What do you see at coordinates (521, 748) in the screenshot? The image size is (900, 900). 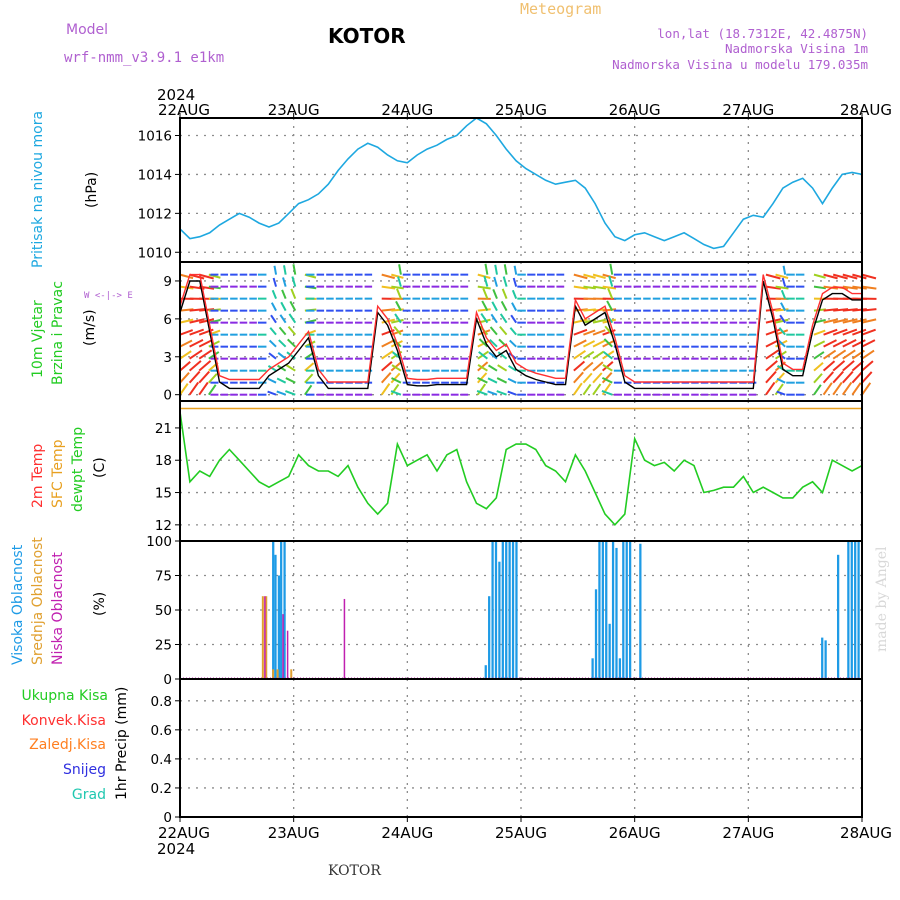 I see `panel-frame` at bounding box center [521, 748].